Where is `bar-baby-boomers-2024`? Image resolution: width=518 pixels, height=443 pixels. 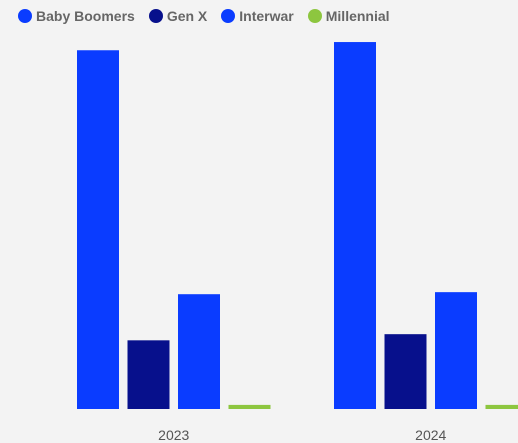 bar-baby-boomers-2024 is located at coordinates (355, 226).